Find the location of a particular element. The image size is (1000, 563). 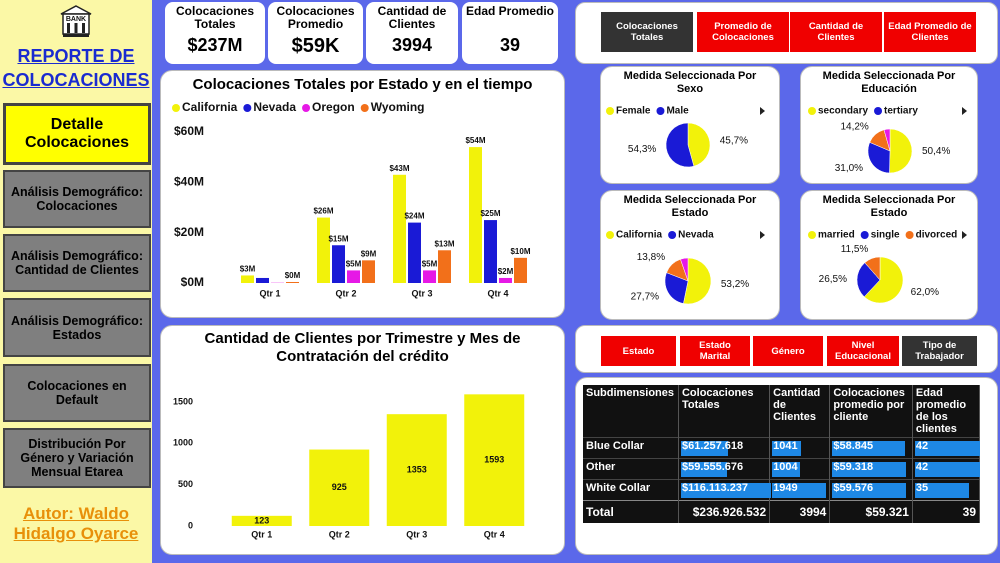

cell-text: Other is located at coordinates (601, 467).